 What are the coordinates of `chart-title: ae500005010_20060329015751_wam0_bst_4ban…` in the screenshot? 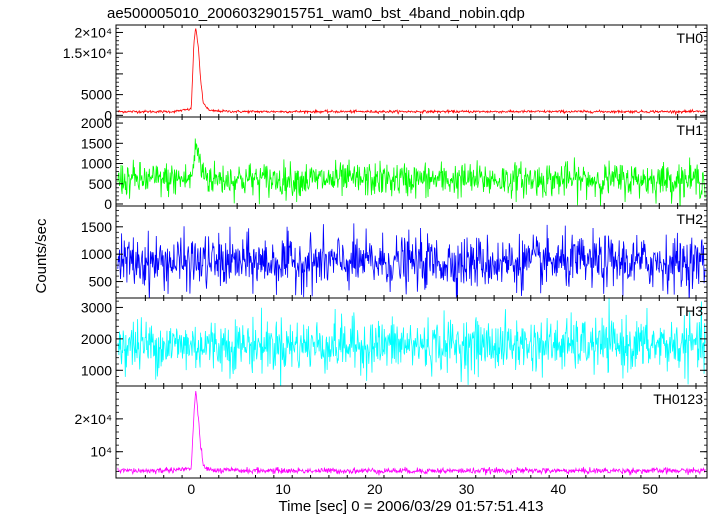 It's located at (316, 13).